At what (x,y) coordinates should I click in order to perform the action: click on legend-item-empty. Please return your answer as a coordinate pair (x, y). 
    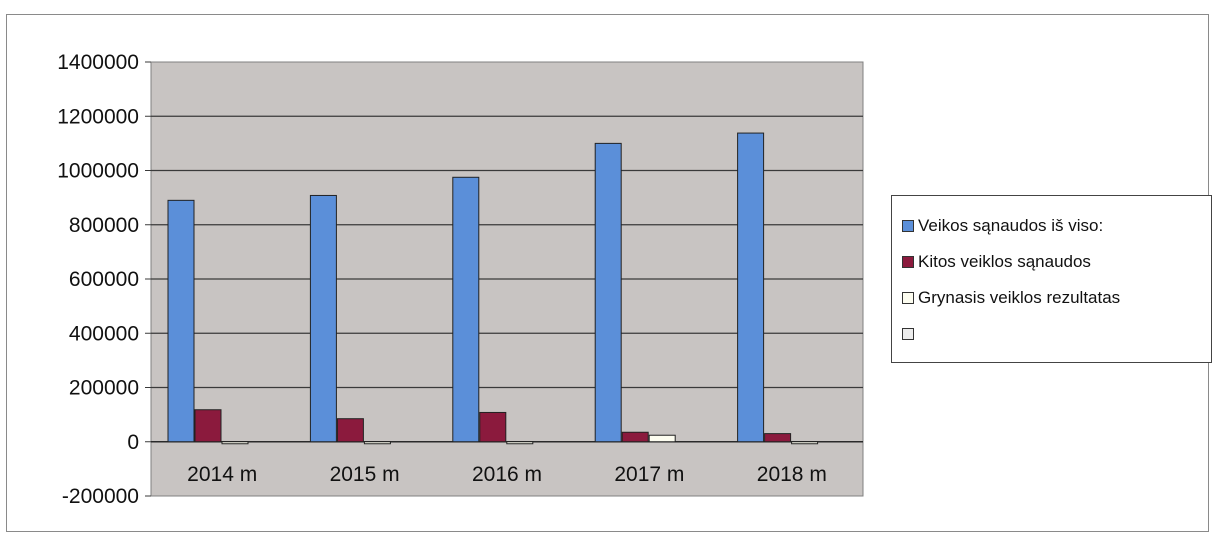
    Looking at the image, I should click on (1052, 334).